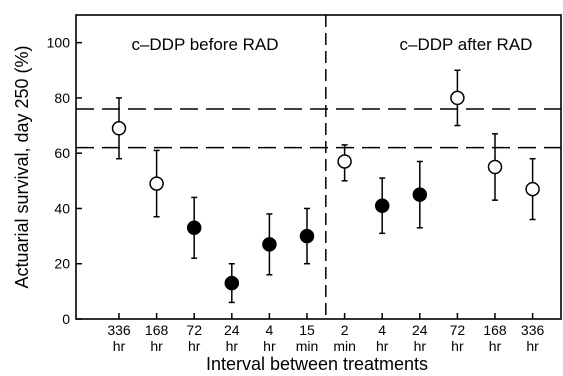 This screenshot has height=376, width=563. Describe the element at coordinates (345, 330) in the screenshot. I see `x-tick-value: 2` at that location.